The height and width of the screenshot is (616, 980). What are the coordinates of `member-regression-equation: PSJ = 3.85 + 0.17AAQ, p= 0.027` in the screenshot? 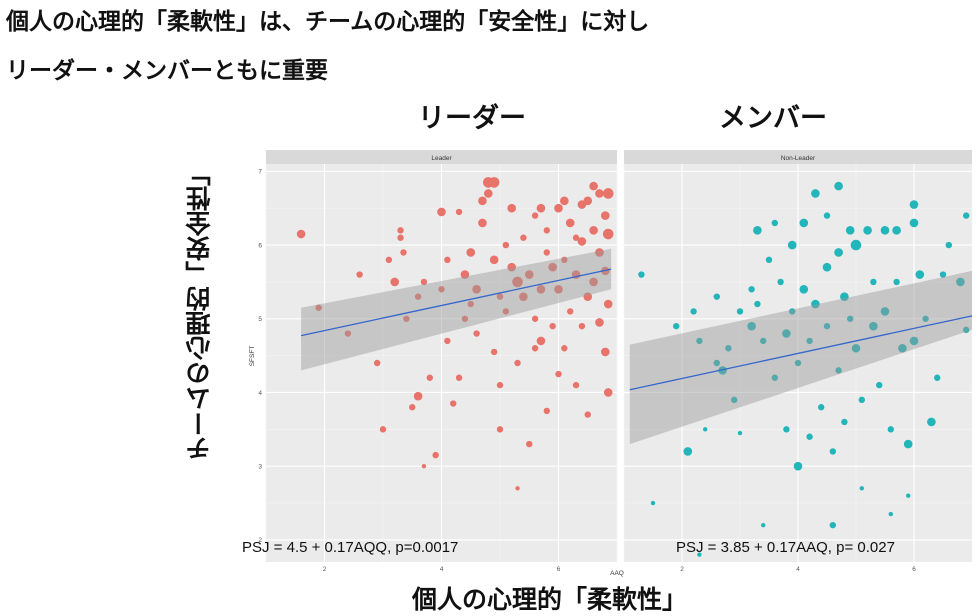 It's located at (785, 547).